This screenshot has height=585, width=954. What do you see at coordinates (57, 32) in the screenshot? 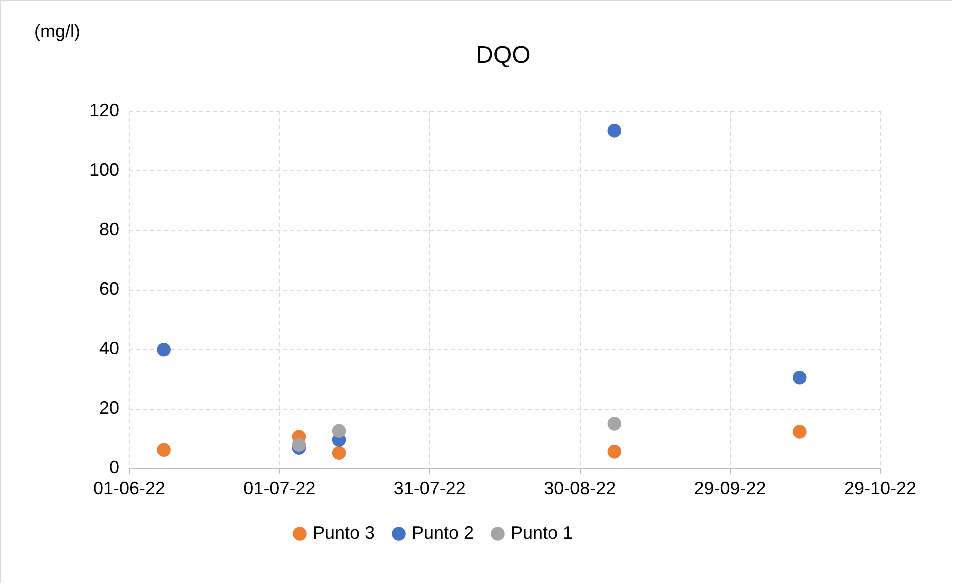
I see `y-axis-title: (mg/l)` at bounding box center [57, 32].